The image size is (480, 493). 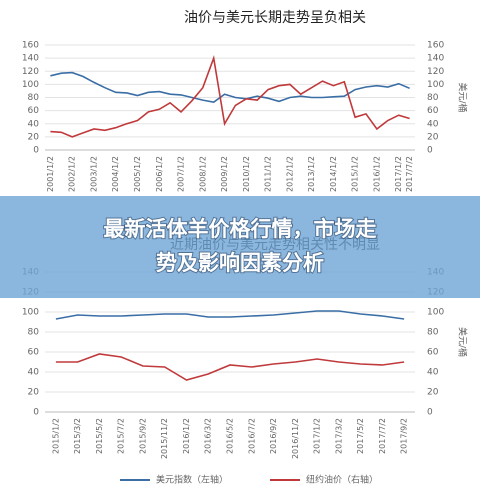 What do you see at coordinates (77, 436) in the screenshot?
I see `x-tick-label: 2015/3/2` at bounding box center [77, 436].